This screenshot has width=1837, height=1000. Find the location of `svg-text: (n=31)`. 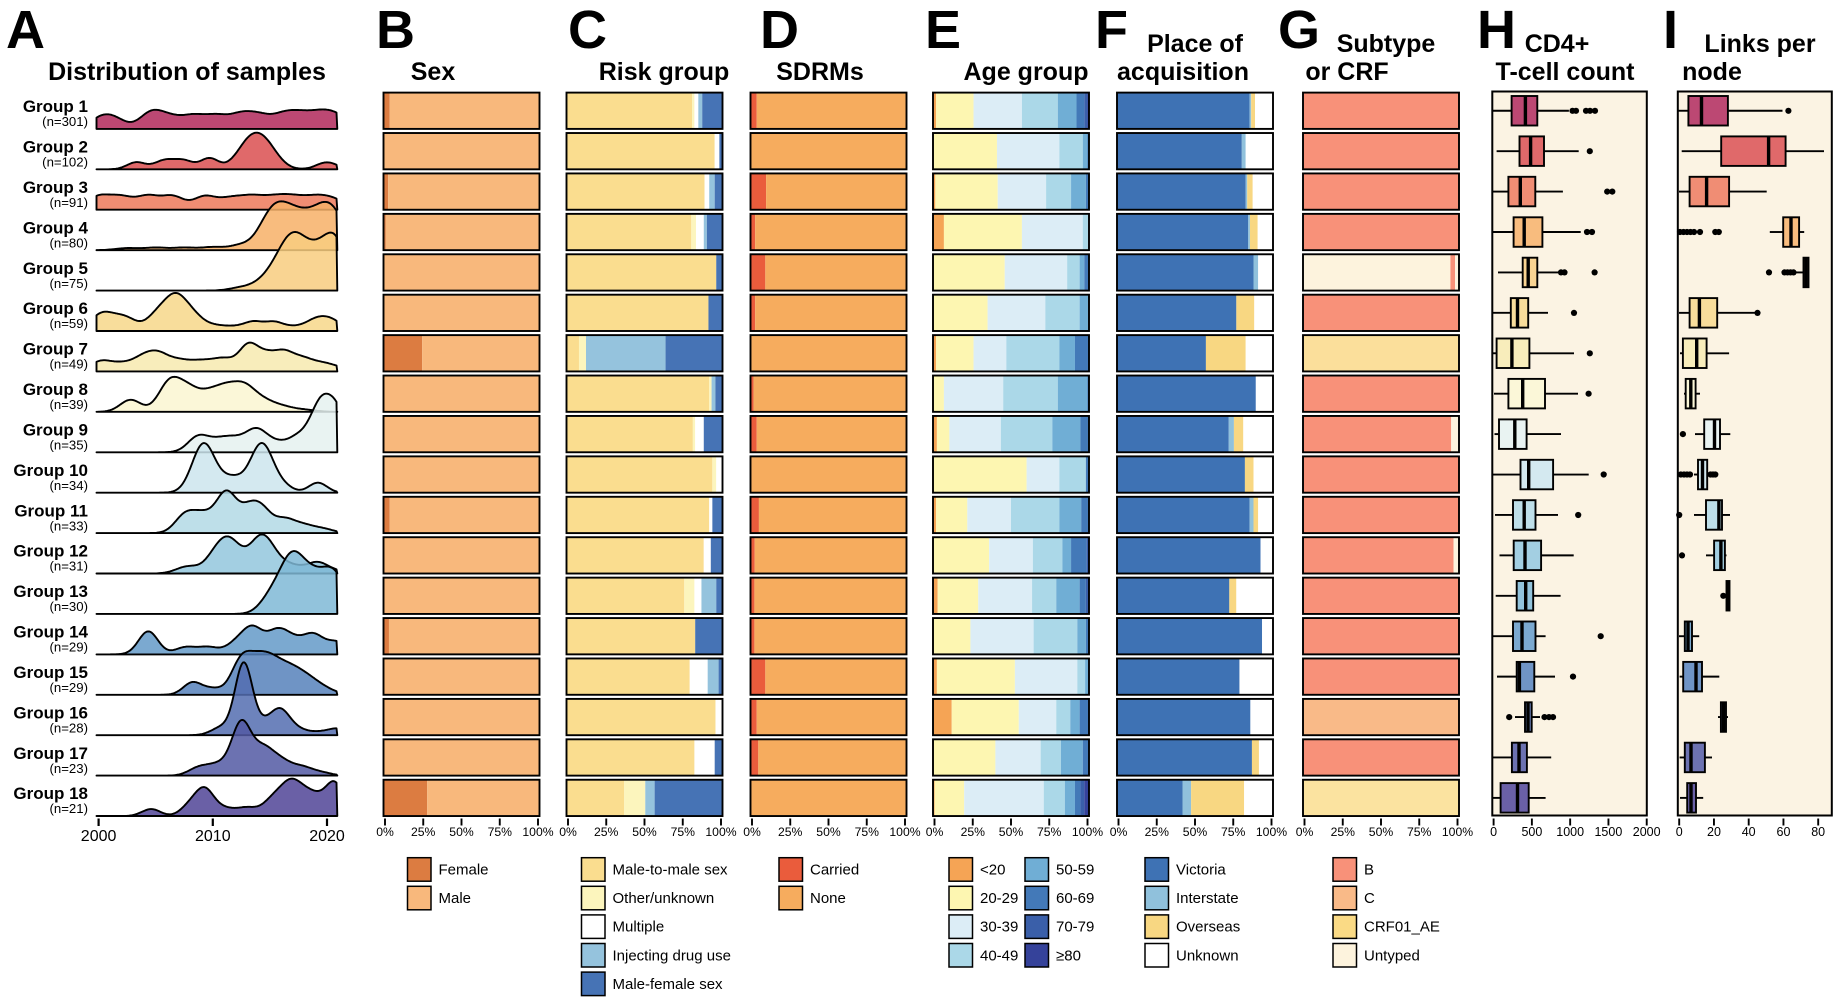

svg-text: (n=31) is located at coordinates (69, 566).